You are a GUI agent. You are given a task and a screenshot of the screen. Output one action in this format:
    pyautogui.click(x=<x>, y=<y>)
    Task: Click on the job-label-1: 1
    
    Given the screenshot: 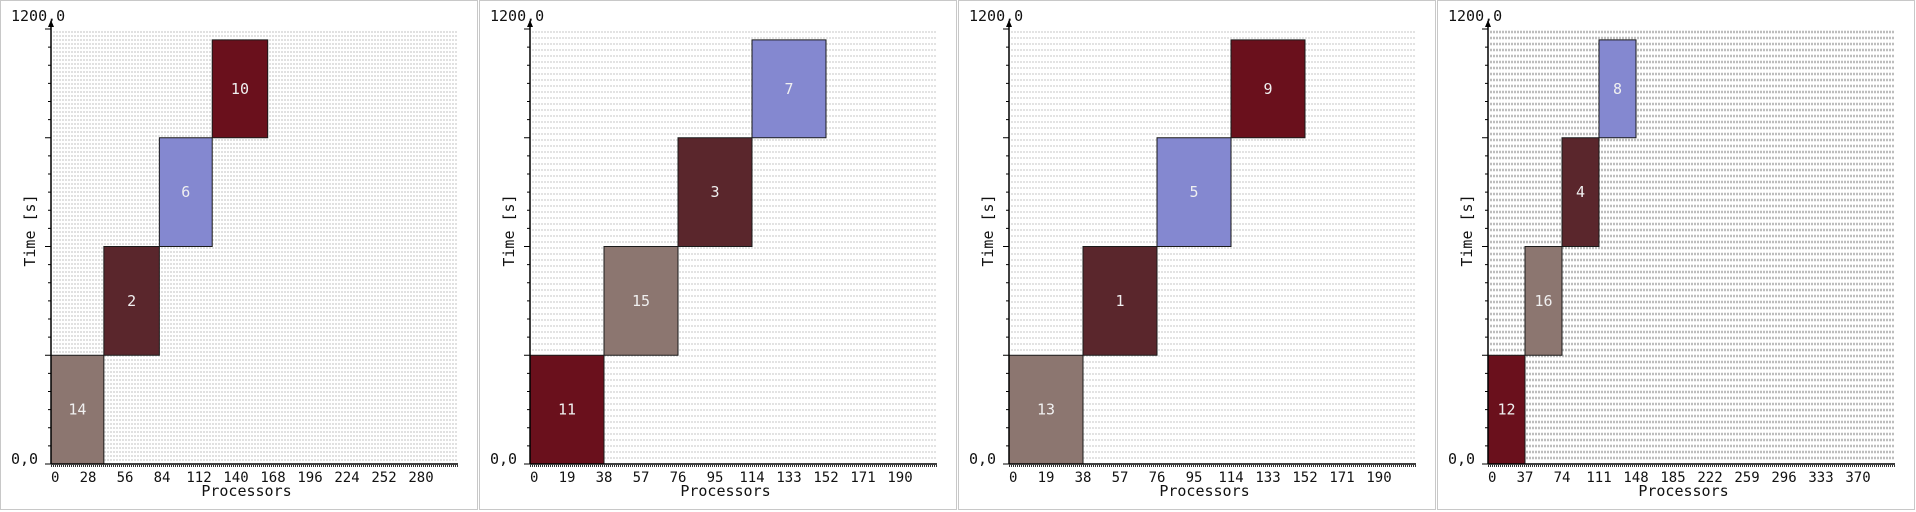 What is the action you would take?
    pyautogui.click(x=1119, y=301)
    